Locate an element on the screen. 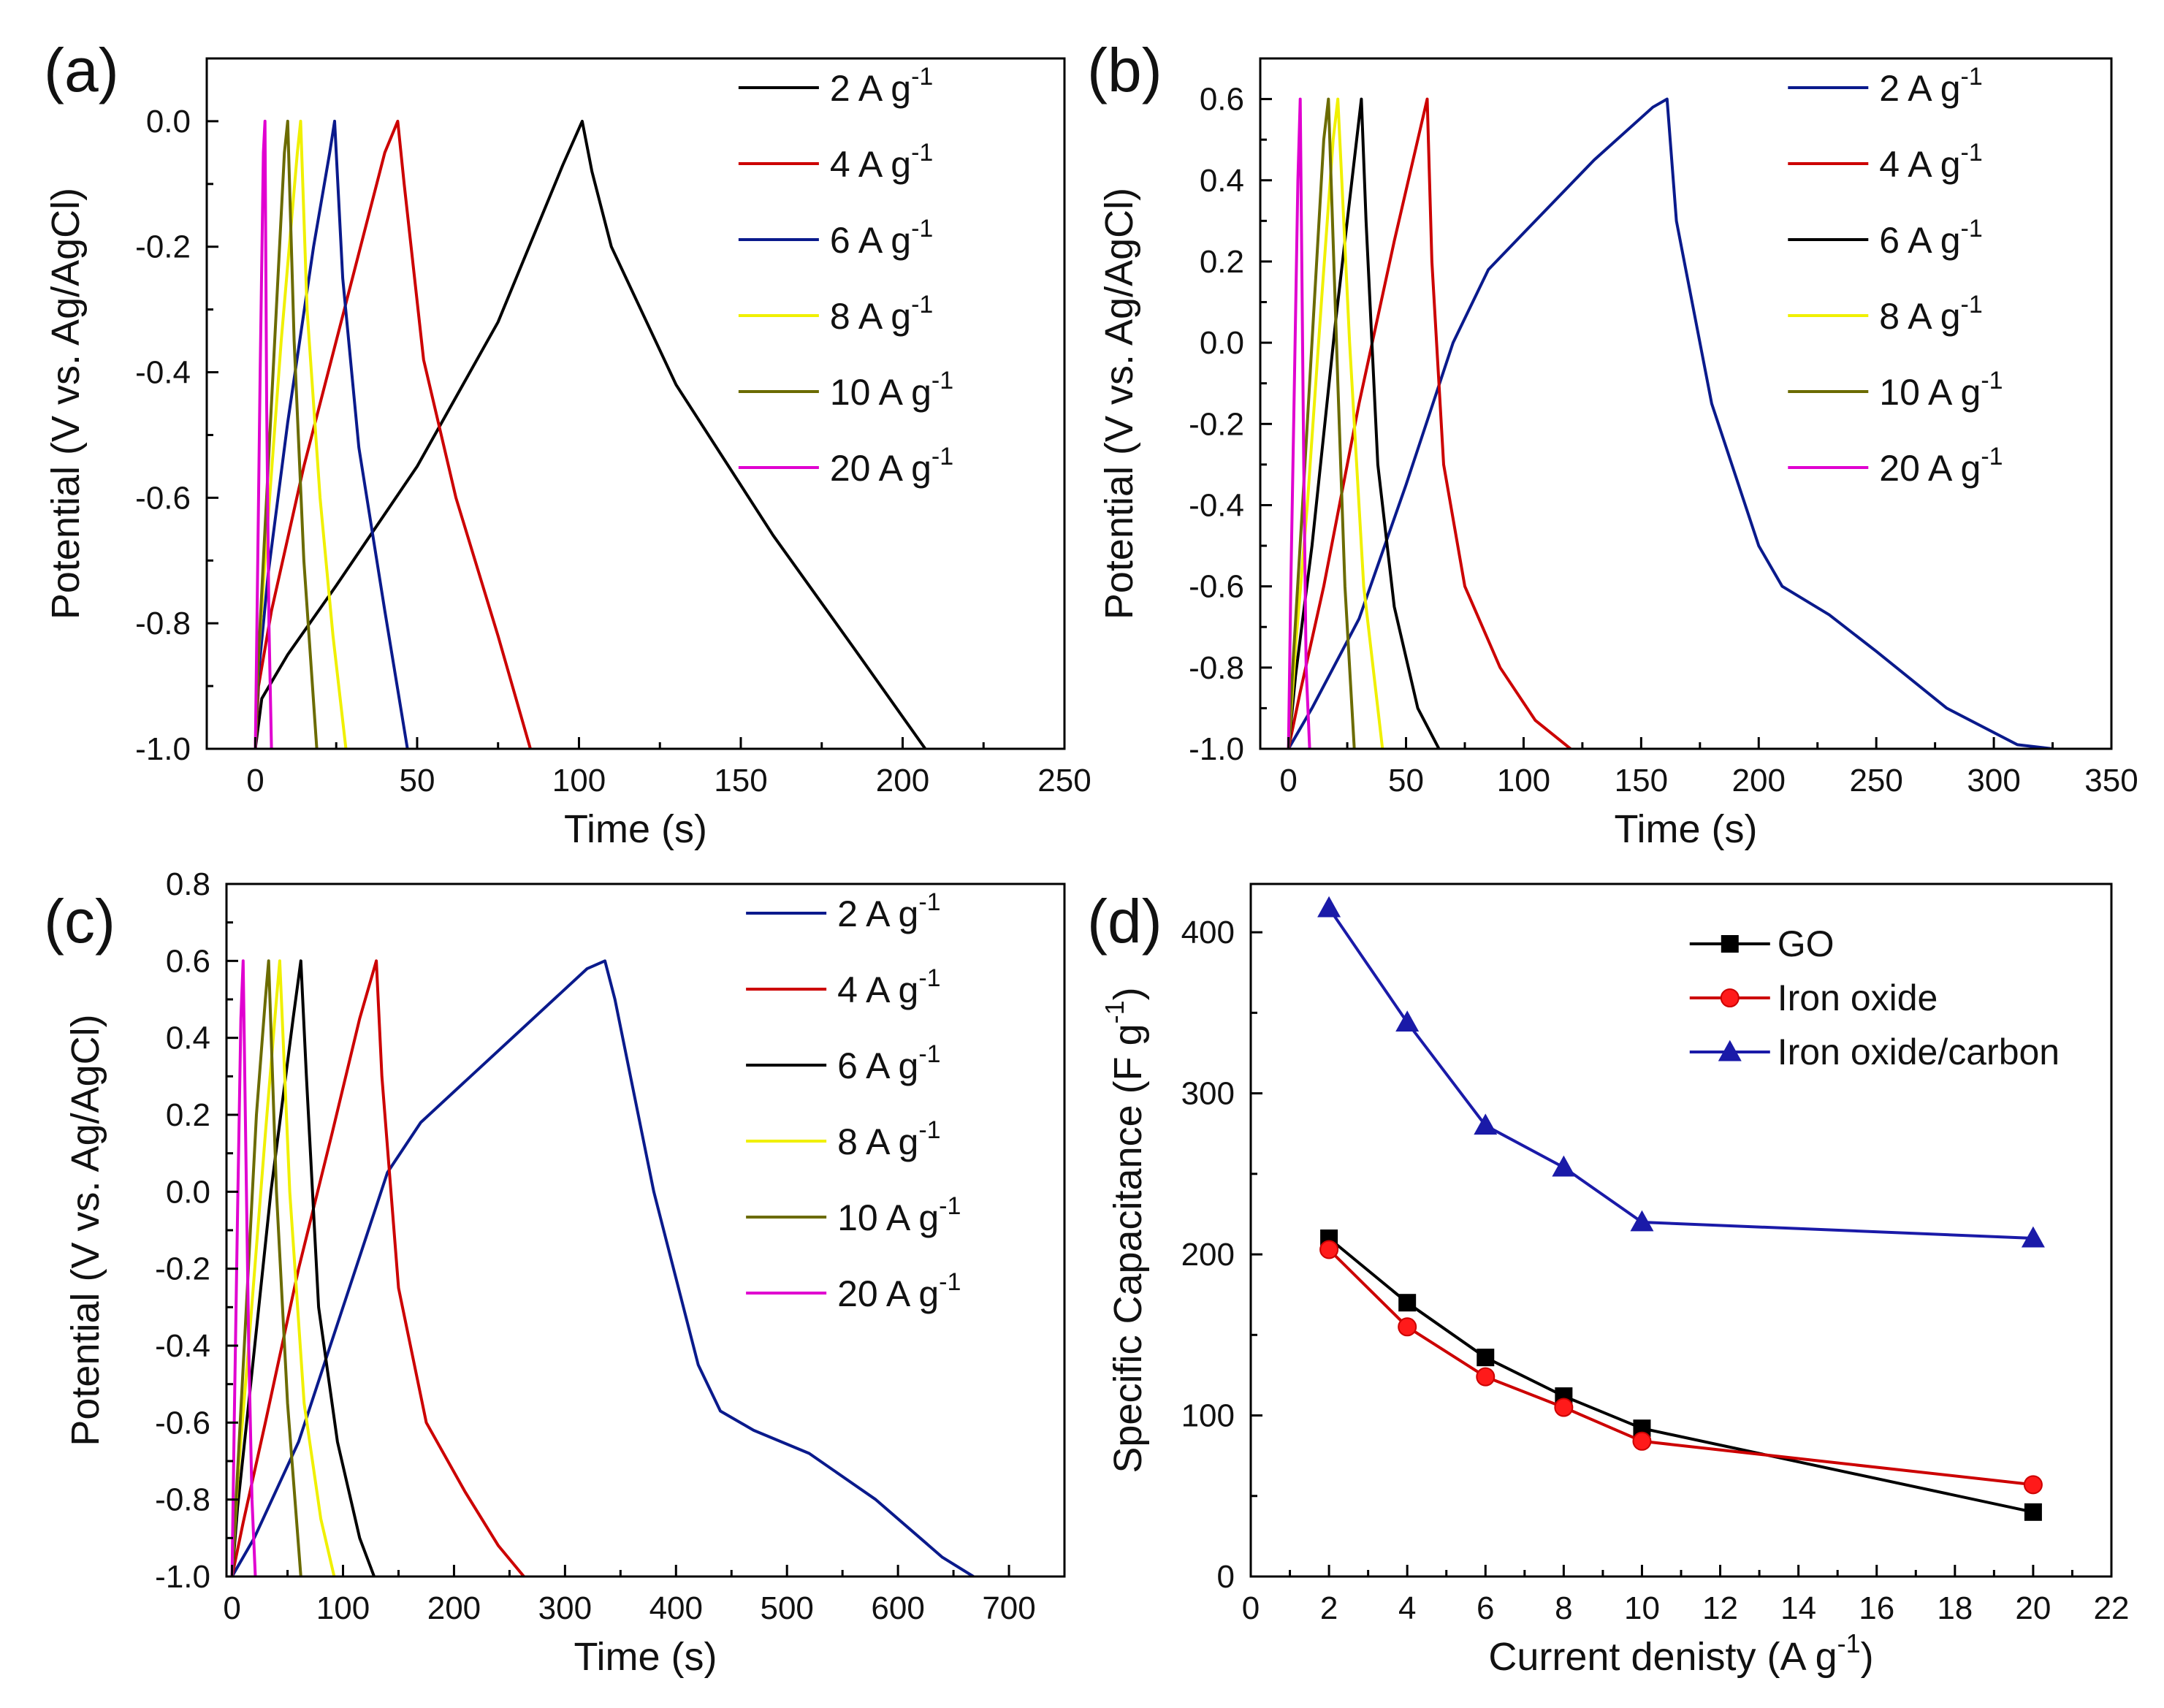 Image resolution: width=2164 pixels, height=1708 pixels. x-tick-label: 350 is located at coordinates (2111, 781).